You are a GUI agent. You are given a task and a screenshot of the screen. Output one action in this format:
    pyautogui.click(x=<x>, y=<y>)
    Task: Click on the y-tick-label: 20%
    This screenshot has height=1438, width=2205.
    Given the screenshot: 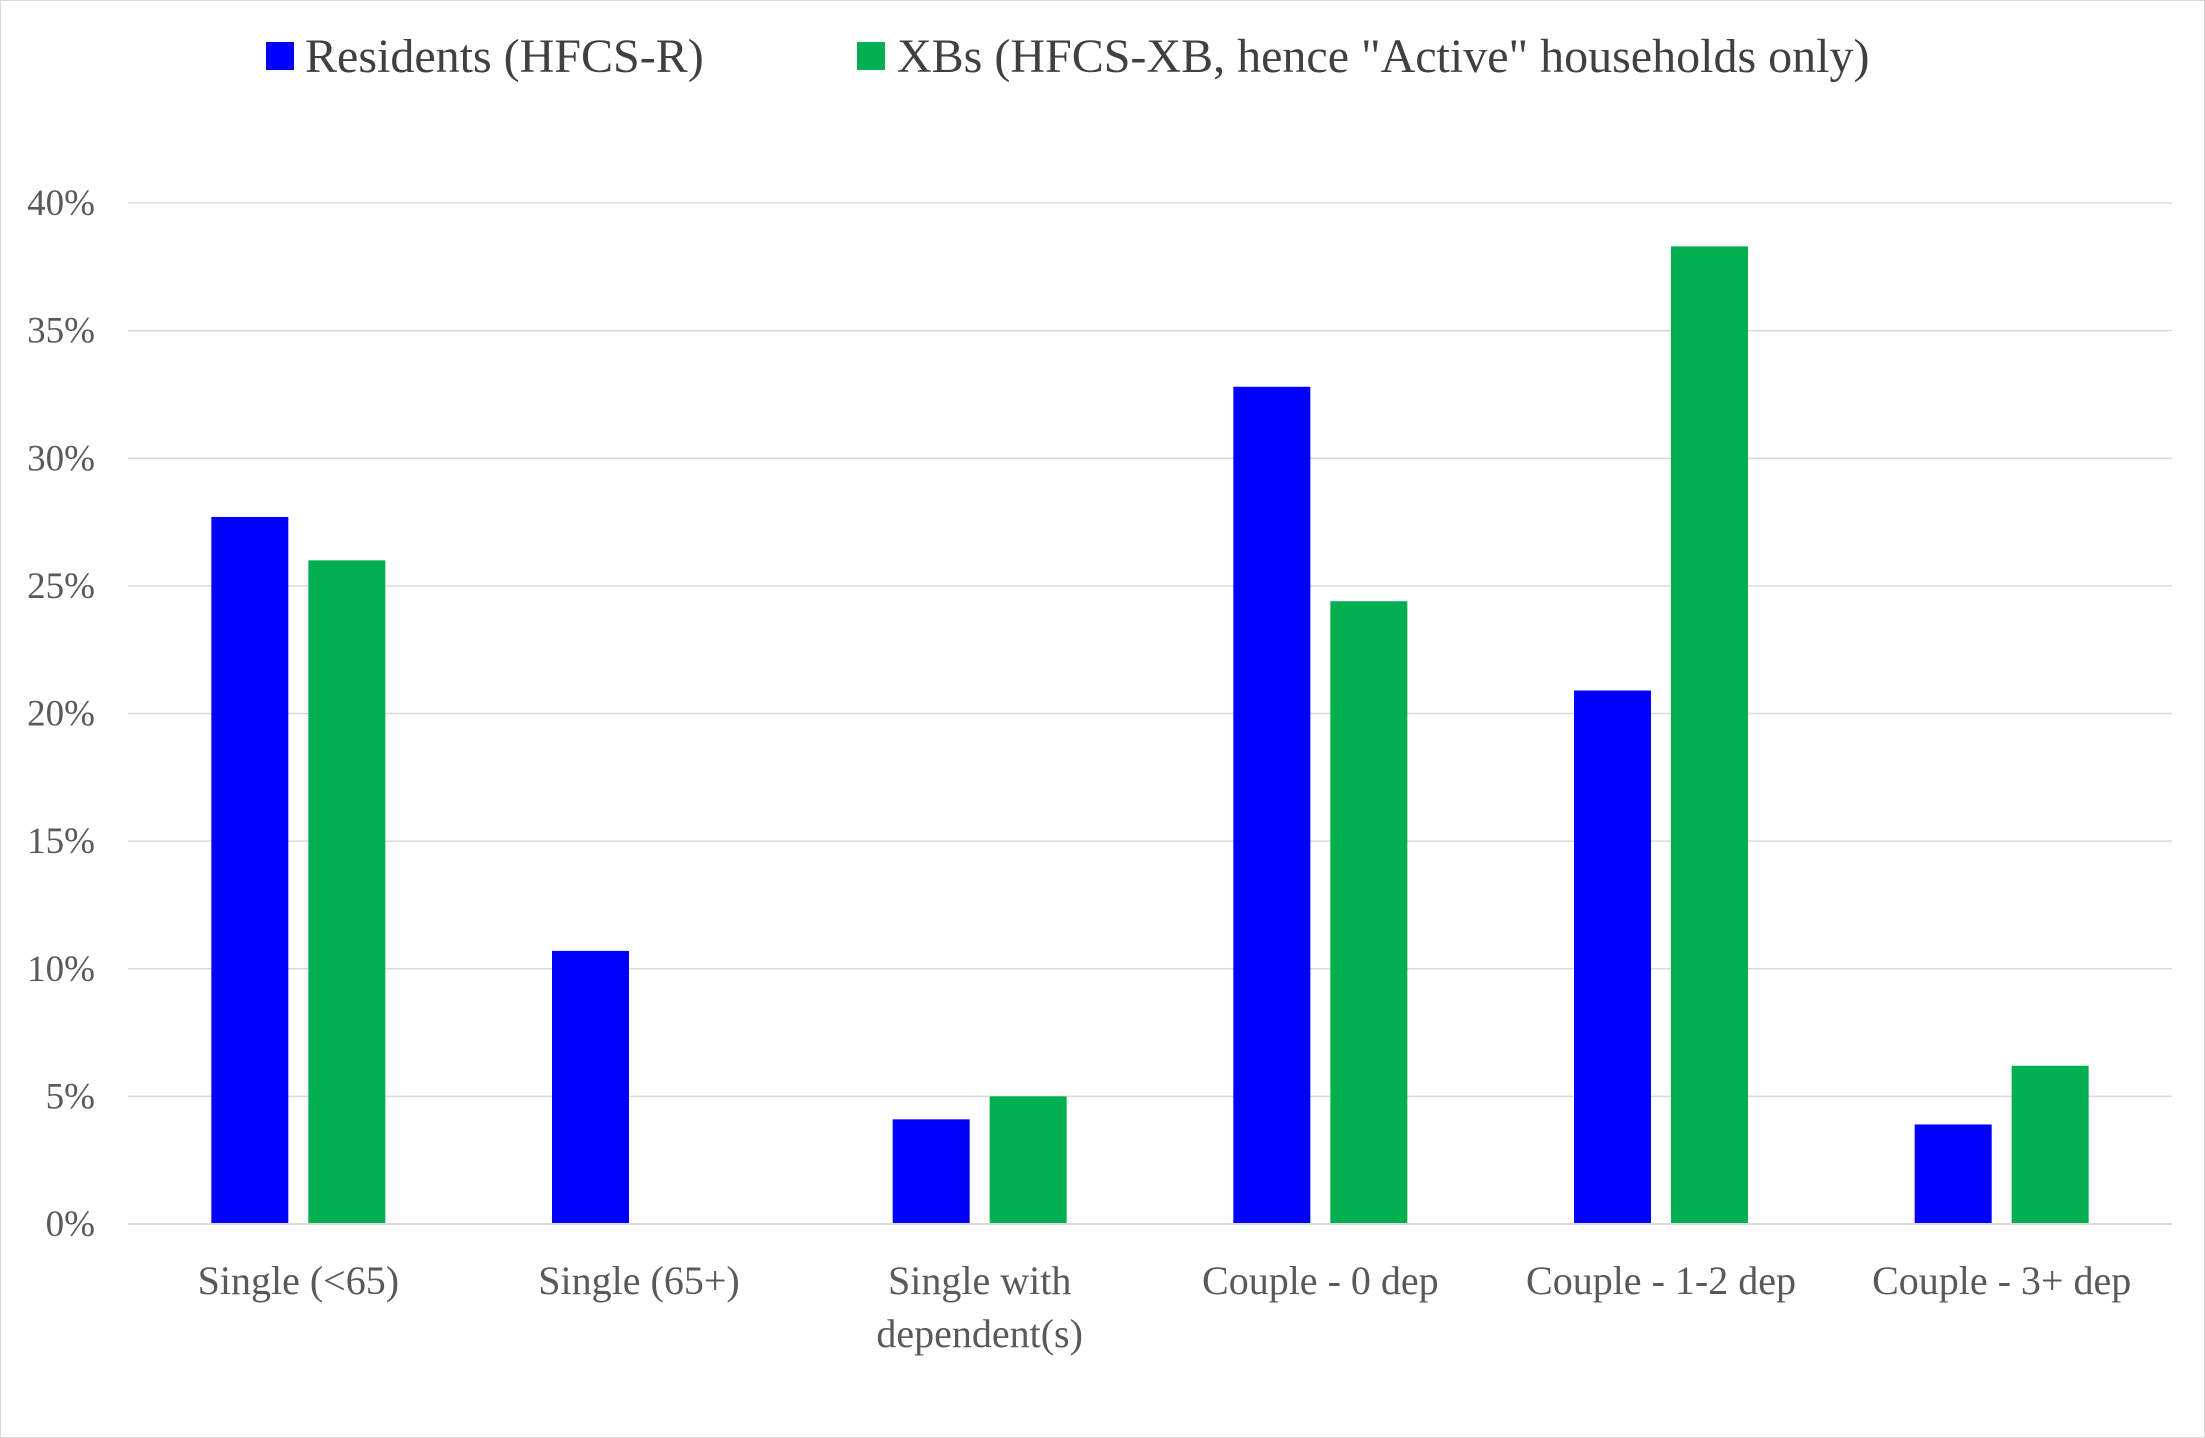 What is the action you would take?
    pyautogui.click(x=61, y=714)
    